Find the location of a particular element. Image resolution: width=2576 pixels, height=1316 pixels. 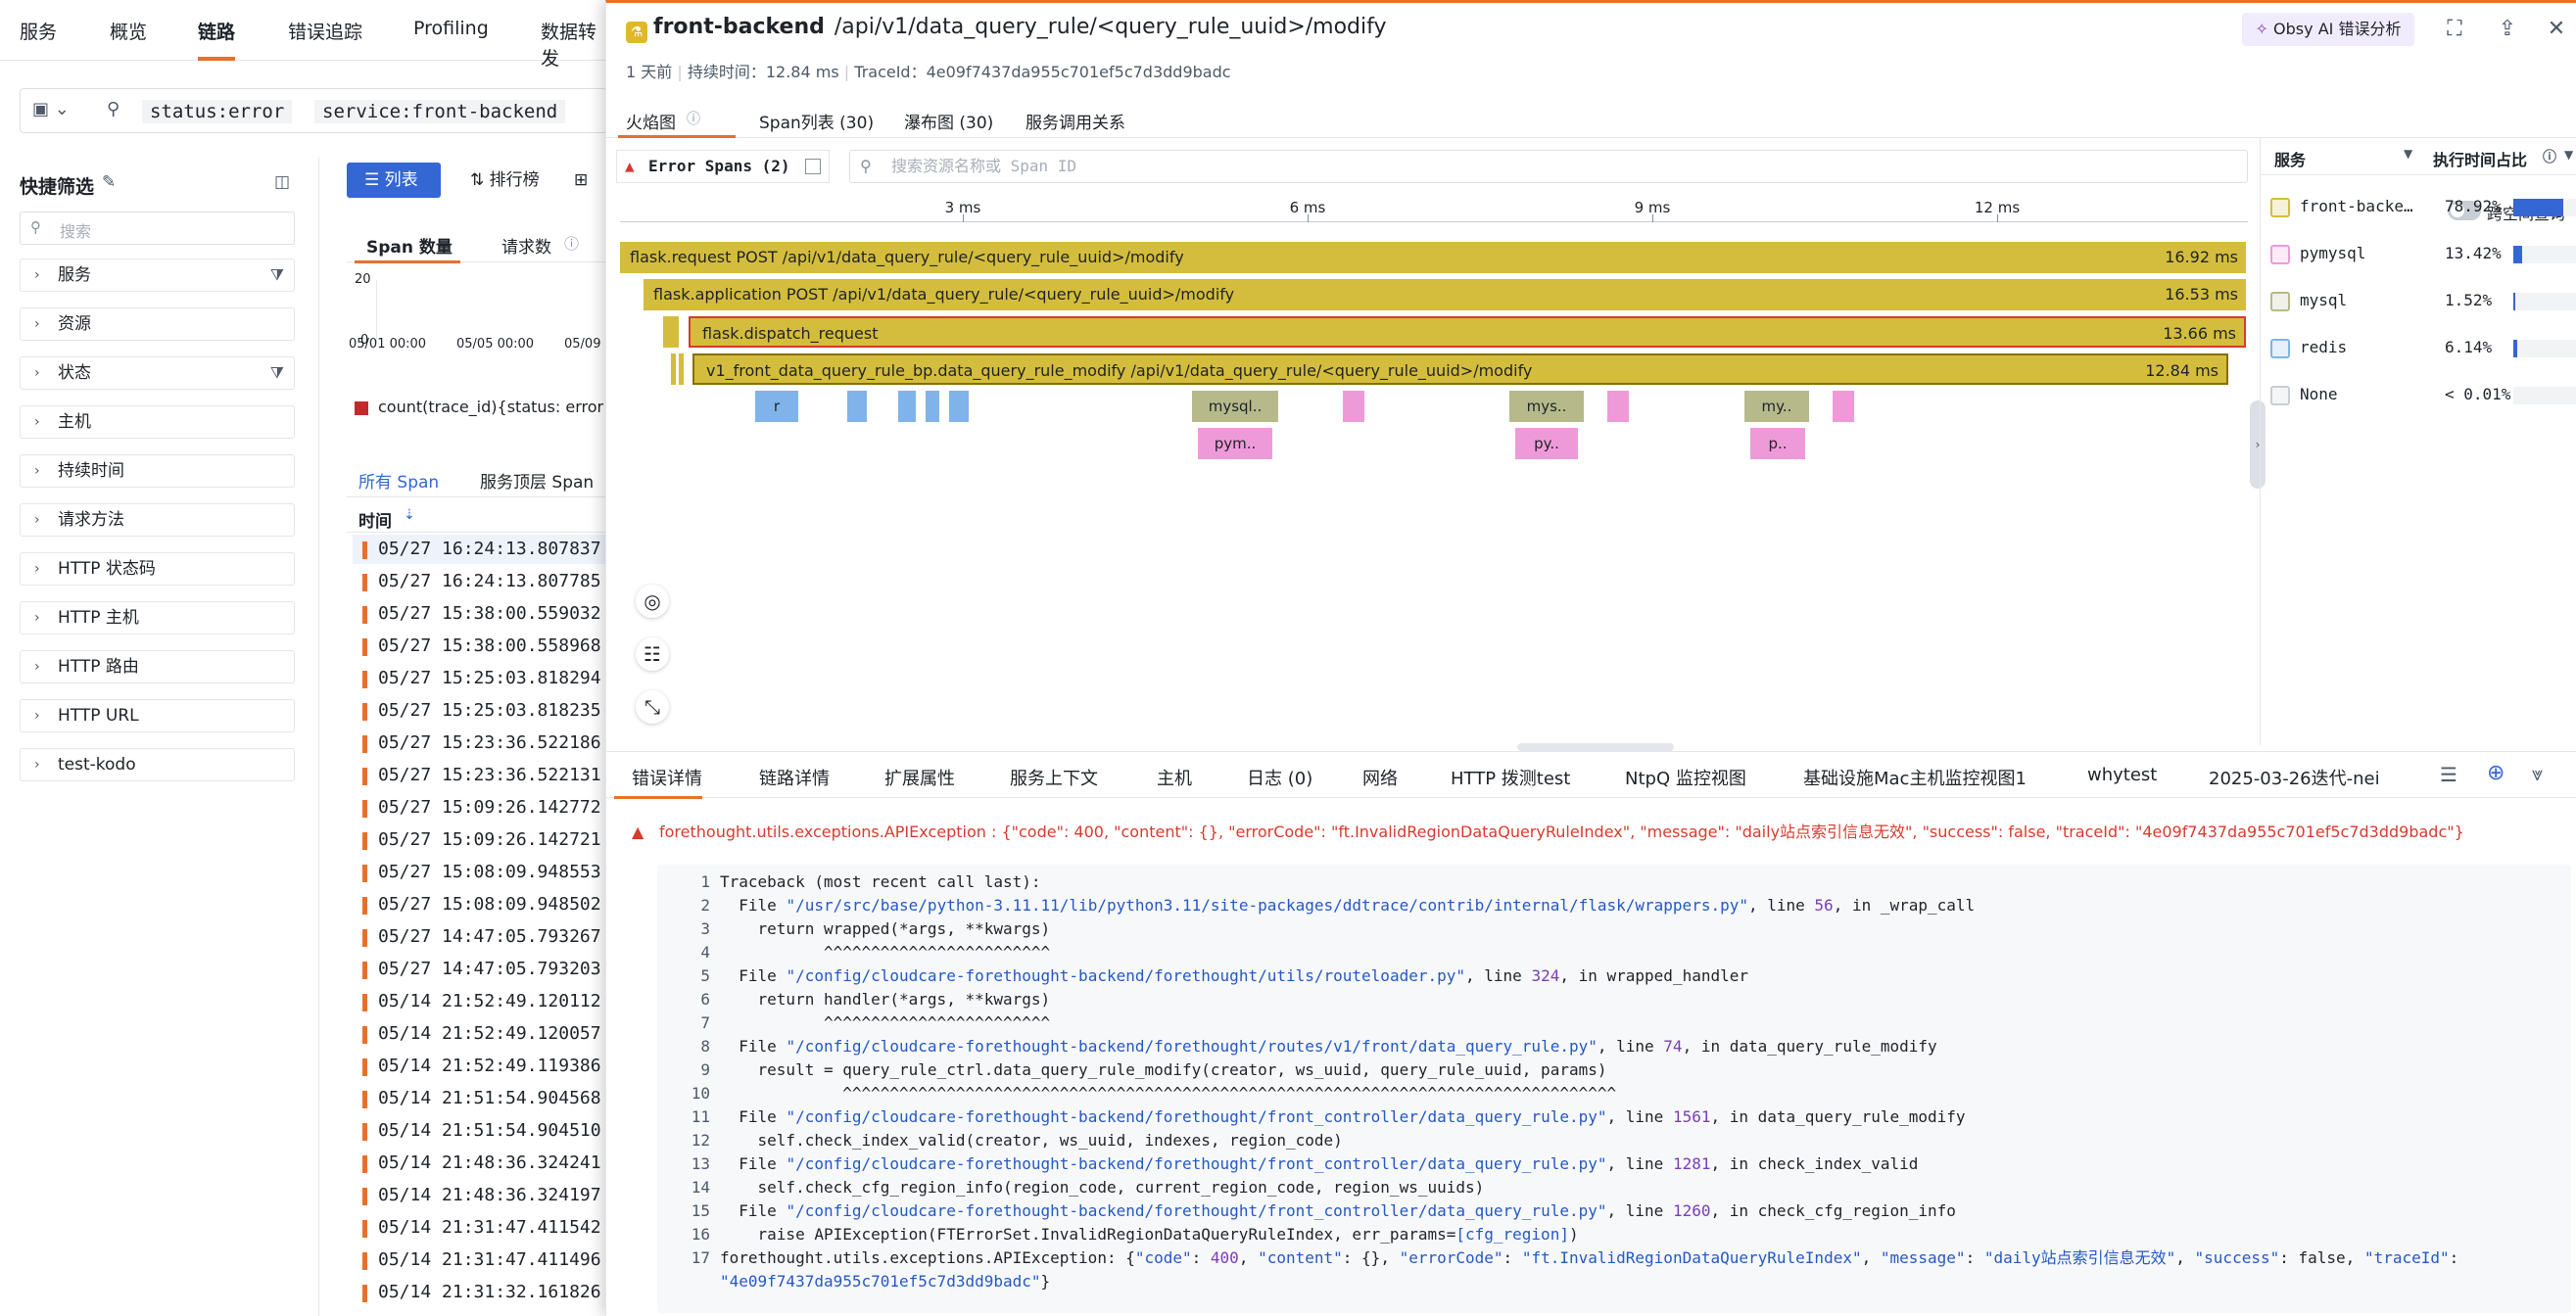

table-row: 05/14 21:51:54.904568 is located at coordinates (485, 1098).